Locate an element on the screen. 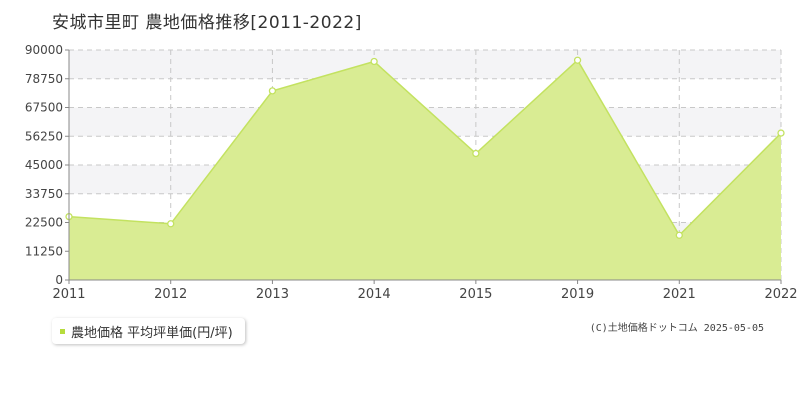 The image size is (800, 400). y-tick-label: 45000 is located at coordinates (44, 165).